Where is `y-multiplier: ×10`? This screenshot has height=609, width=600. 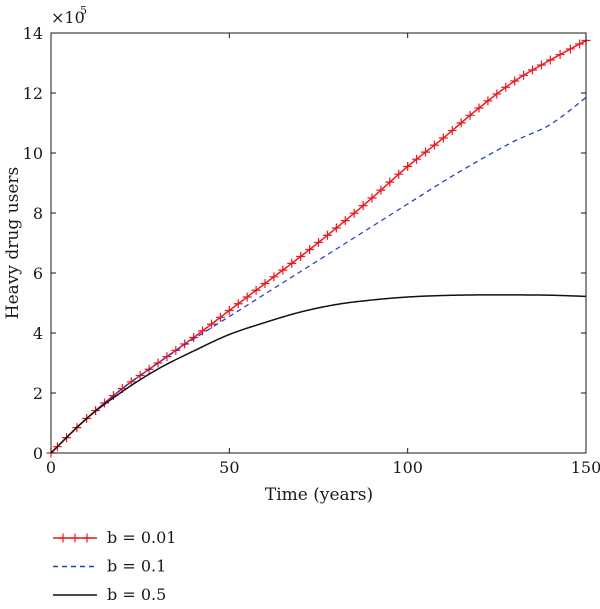 y-multiplier: ×10 is located at coordinates (68, 17).